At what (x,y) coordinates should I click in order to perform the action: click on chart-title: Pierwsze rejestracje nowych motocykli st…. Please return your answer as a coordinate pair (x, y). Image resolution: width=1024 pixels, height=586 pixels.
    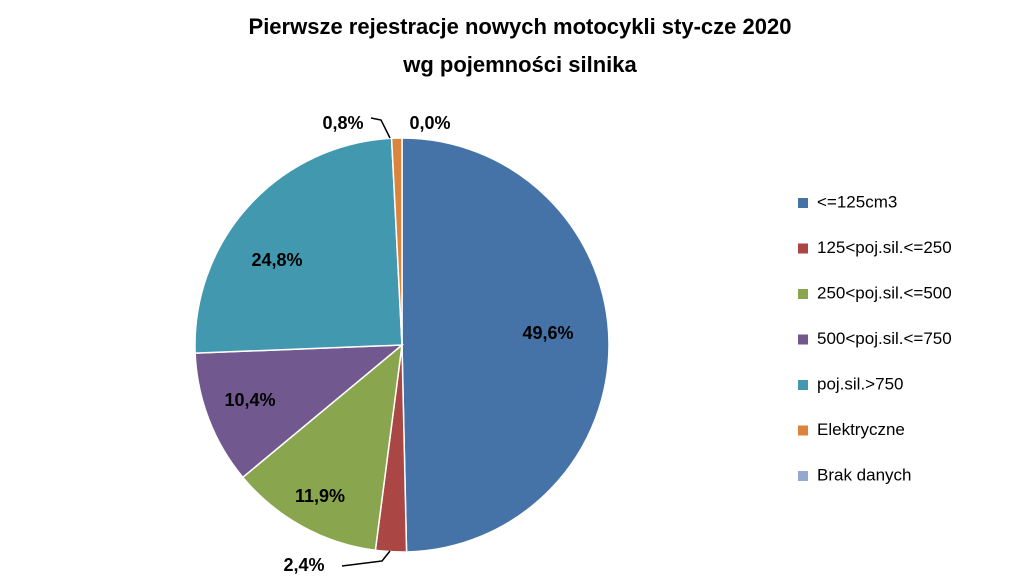
    Looking at the image, I should click on (520, 26).